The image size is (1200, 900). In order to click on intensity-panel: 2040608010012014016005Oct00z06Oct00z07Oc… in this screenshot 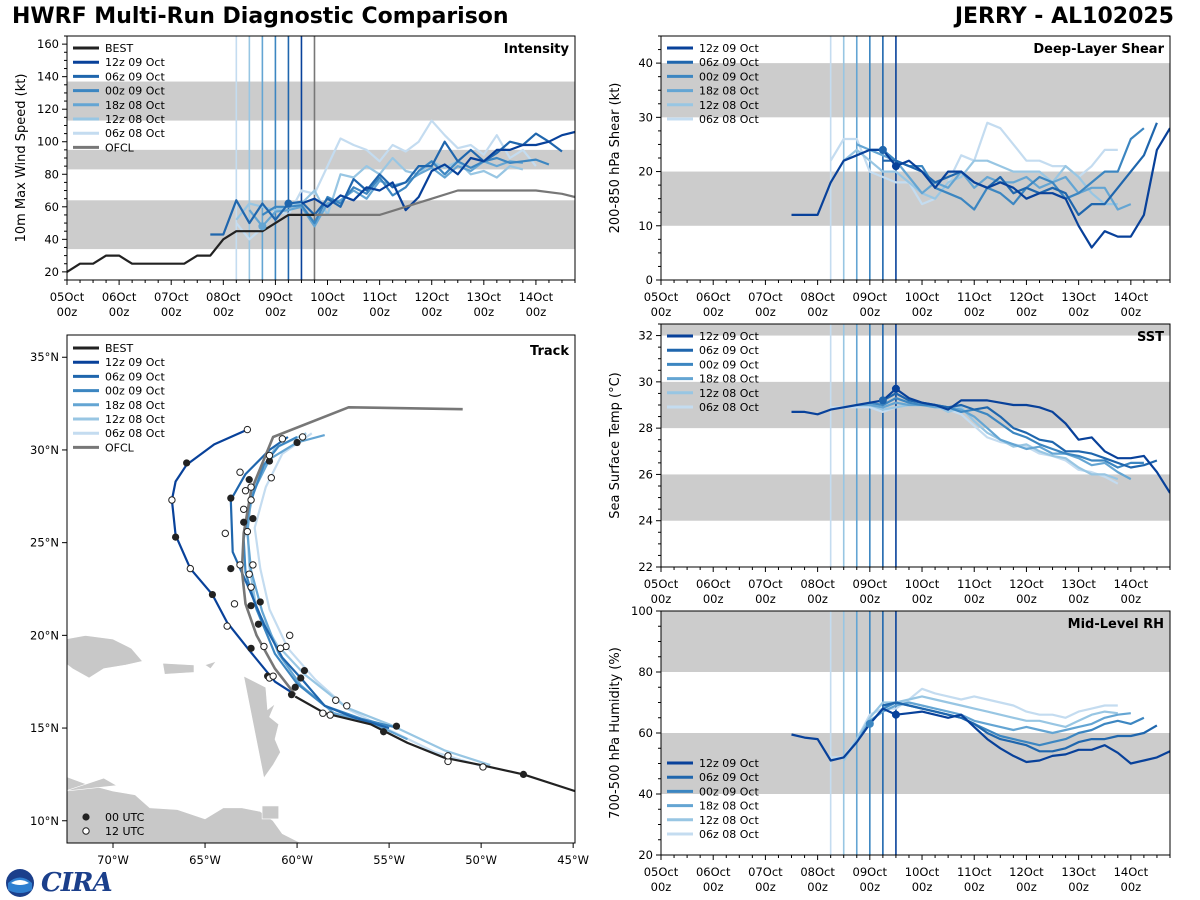, I will do `click(295, 177)`.